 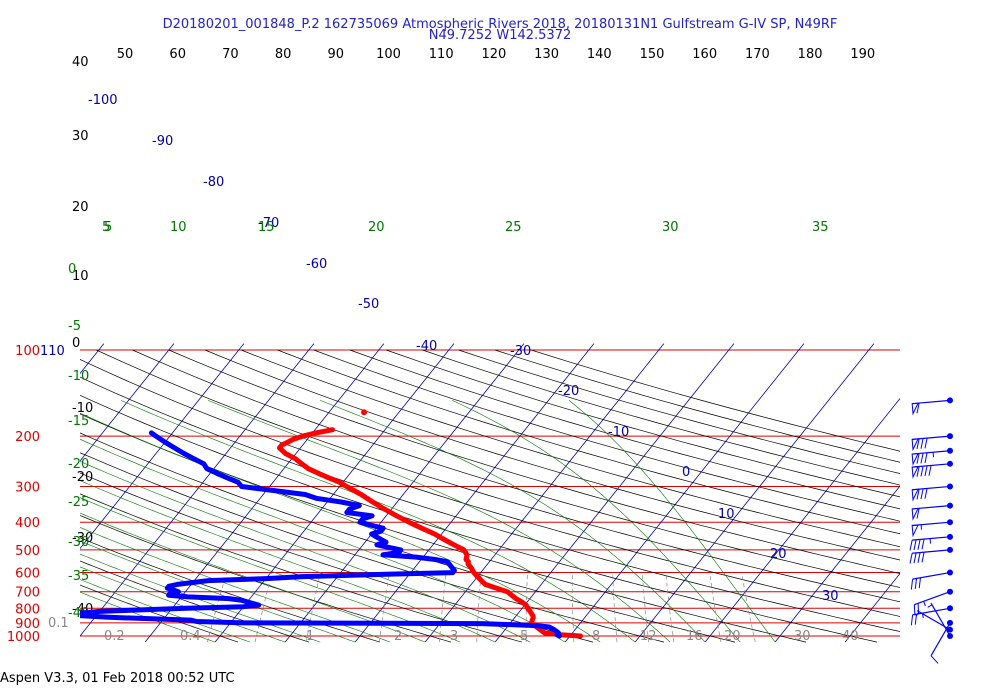 What do you see at coordinates (27, 523) in the screenshot?
I see `pressure-tick-label: 400` at bounding box center [27, 523].